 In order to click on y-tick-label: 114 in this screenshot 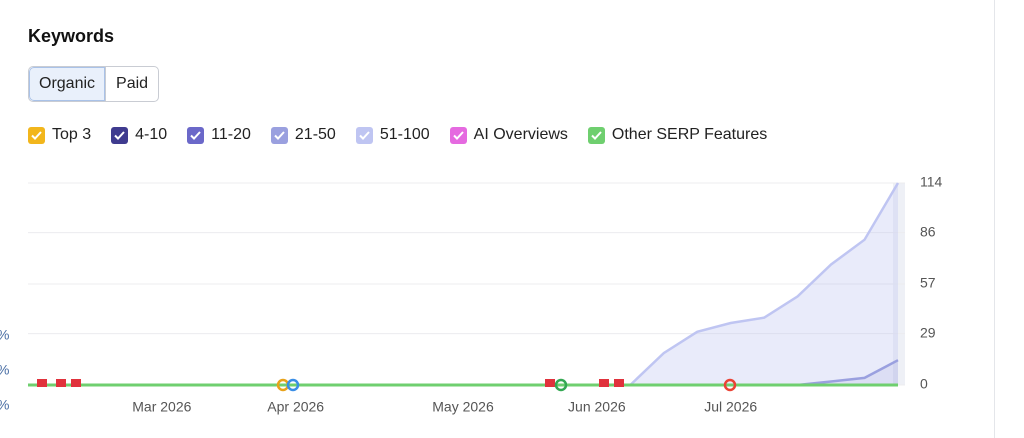, I will do `click(931, 182)`.